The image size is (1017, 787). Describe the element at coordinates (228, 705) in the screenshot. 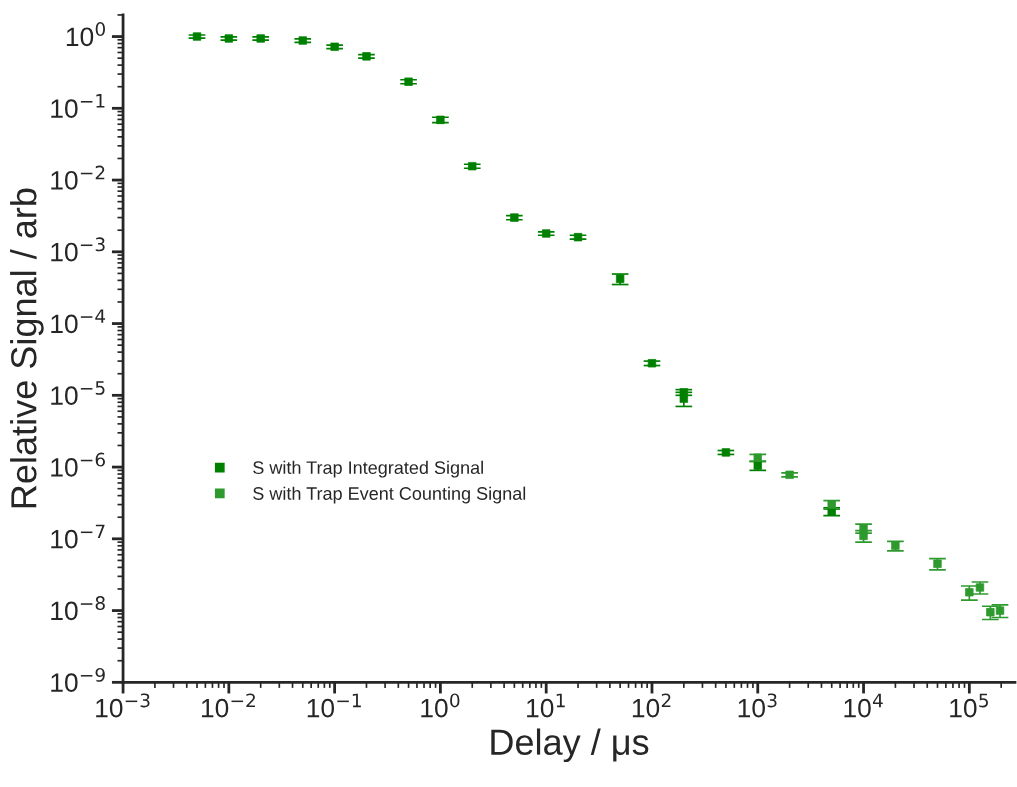

I see `x-tick-label: 10$^{−2}$` at that location.